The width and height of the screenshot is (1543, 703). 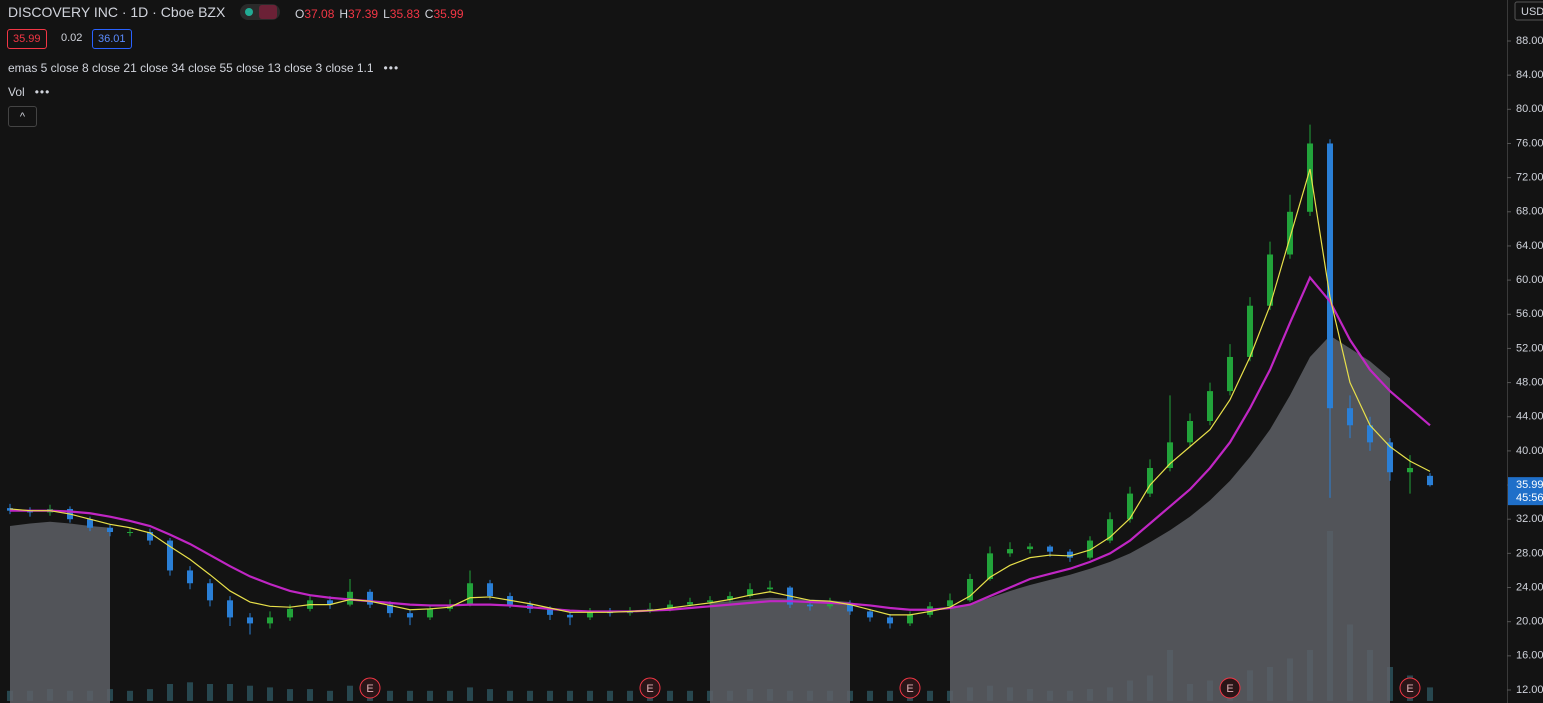 I want to click on ohlc-key: C, so click(x=429, y=14).